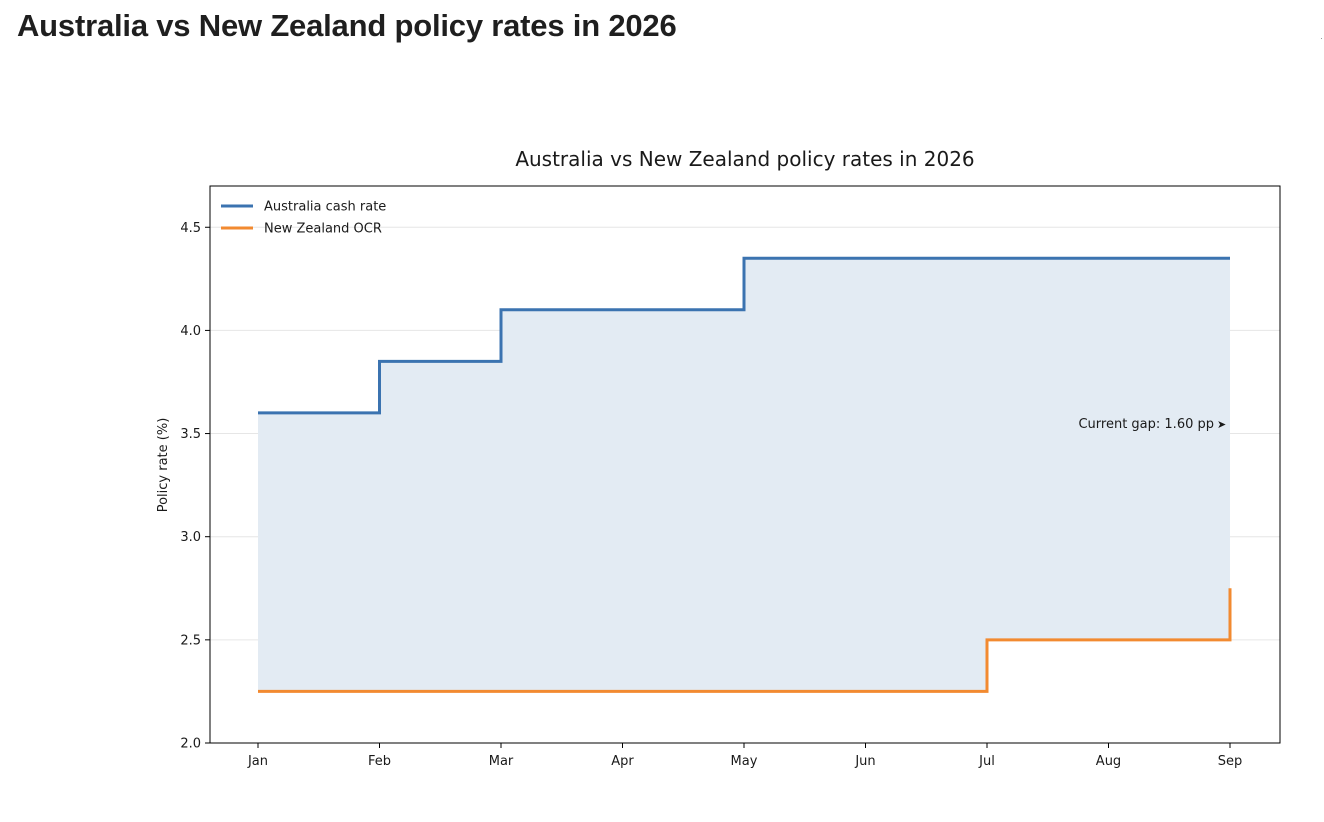 Image resolution: width=1324 pixels, height=822 pixels. What do you see at coordinates (190, 228) in the screenshot?
I see `y-tick-label: 4.5` at bounding box center [190, 228].